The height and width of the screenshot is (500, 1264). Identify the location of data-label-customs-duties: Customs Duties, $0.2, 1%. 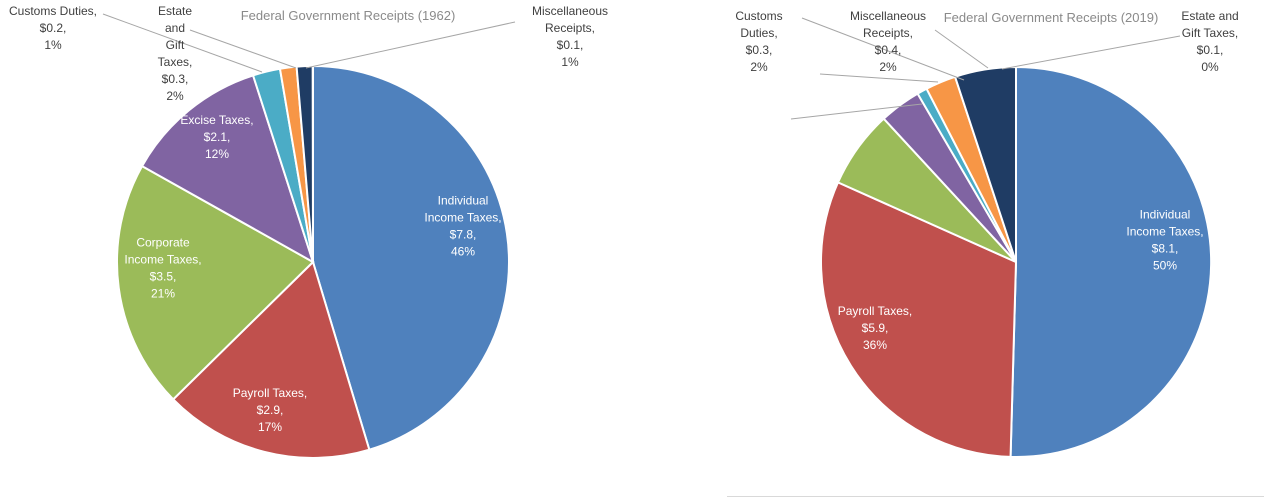
(53, 28).